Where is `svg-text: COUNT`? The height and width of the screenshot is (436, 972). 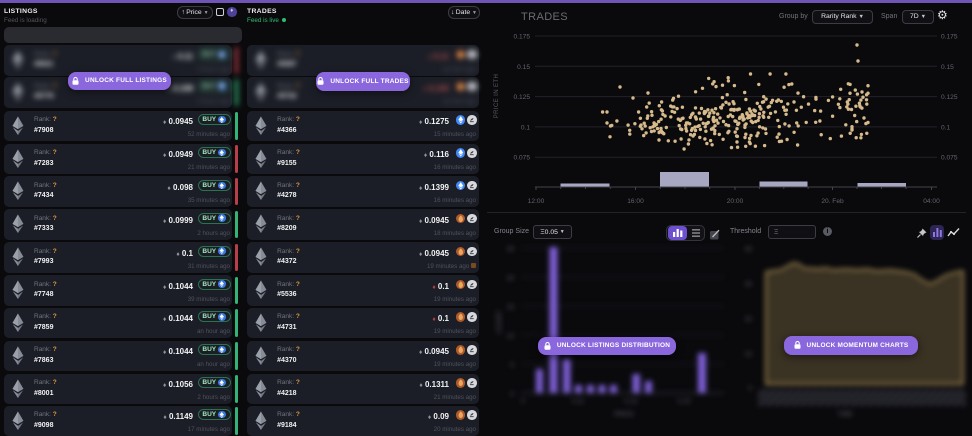
svg-text: COUNT is located at coordinates (499, 321).